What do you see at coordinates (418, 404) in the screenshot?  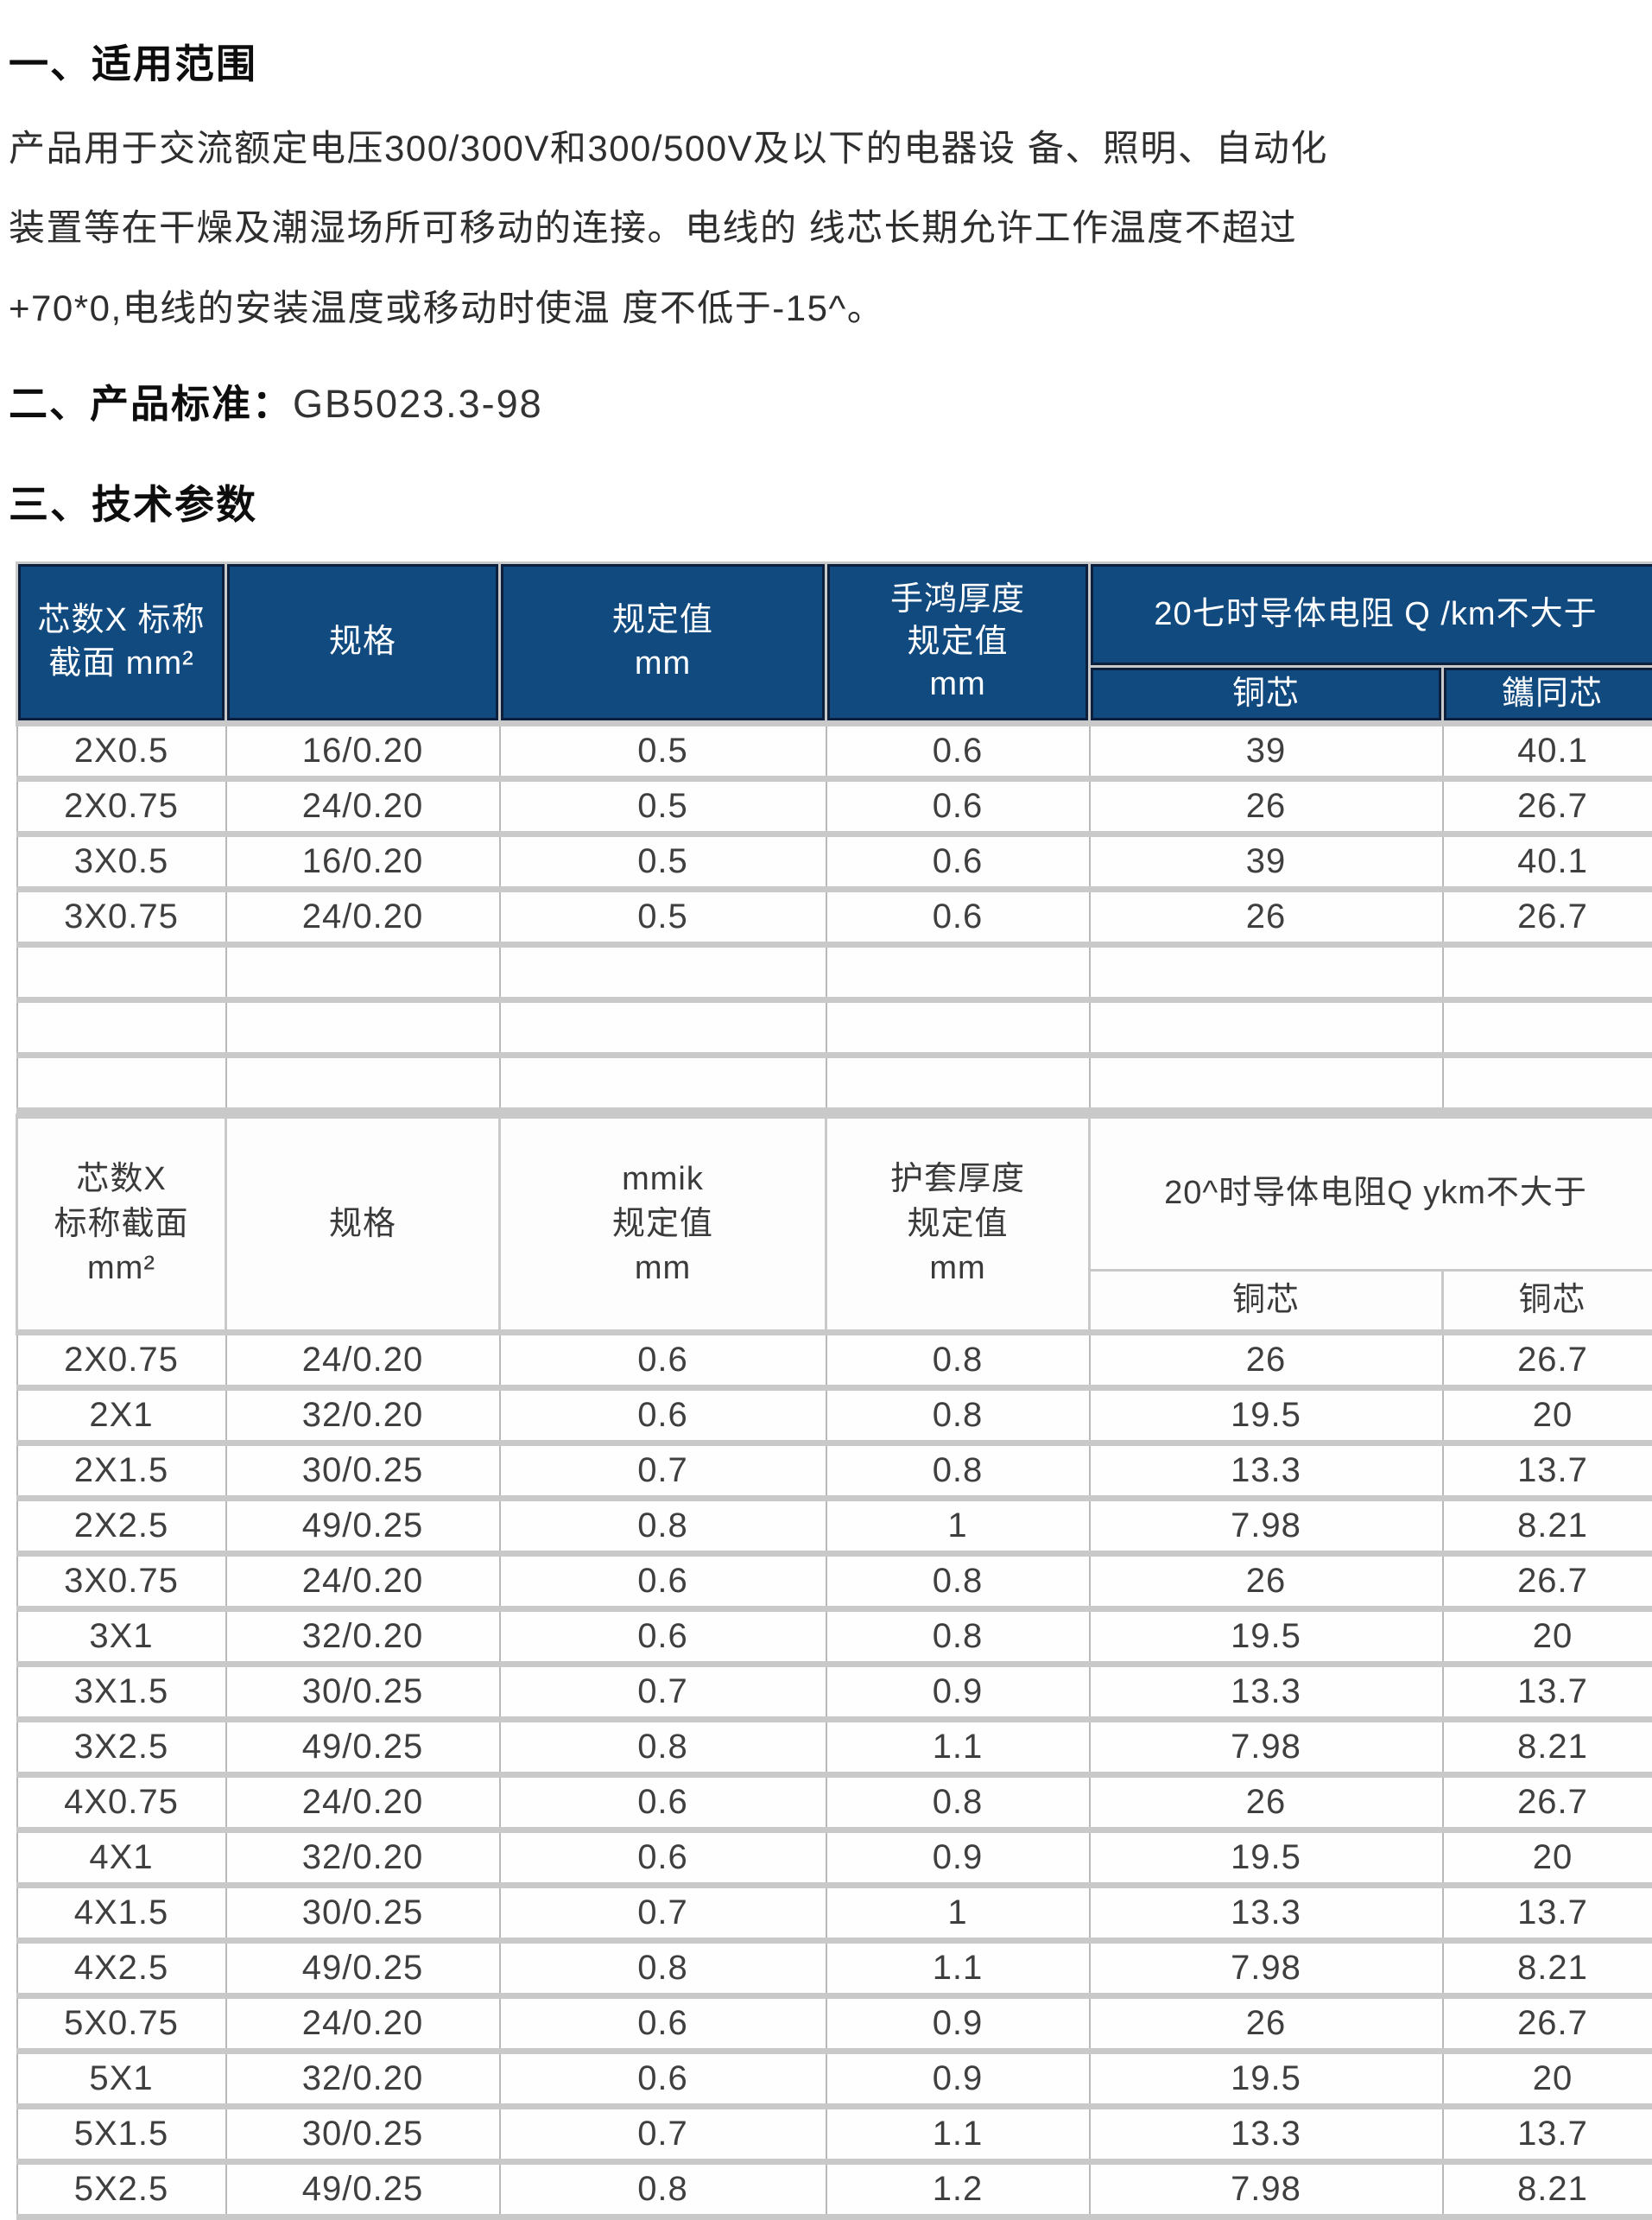 I see `standard-value: GB5023.3-98` at bounding box center [418, 404].